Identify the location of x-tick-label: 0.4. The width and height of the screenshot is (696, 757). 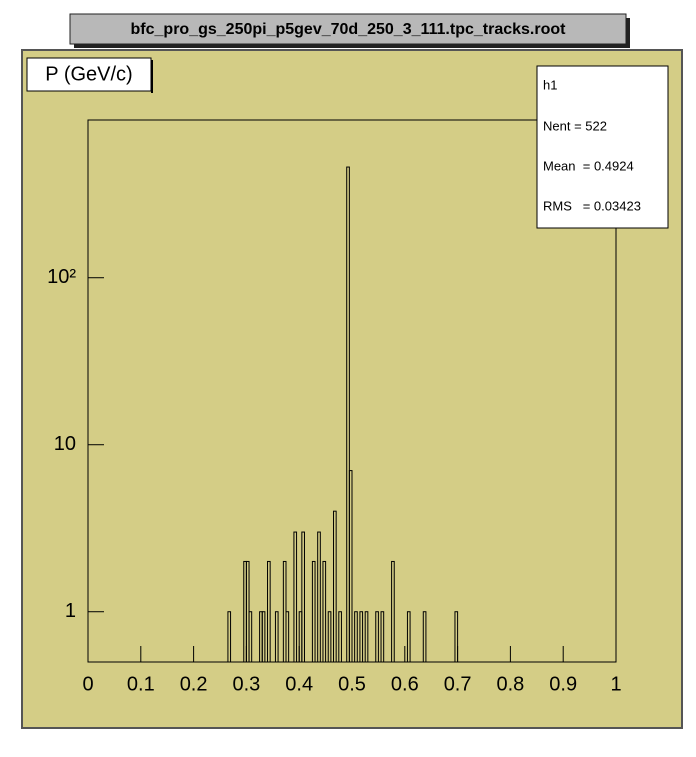
(299, 684).